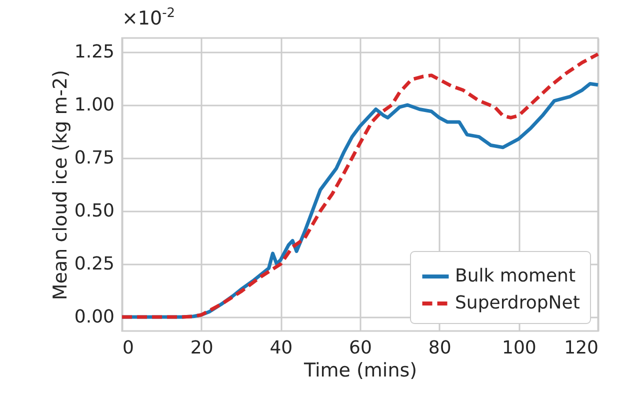  What do you see at coordinates (440, 348) in the screenshot?
I see `x-tick-label: 80` at bounding box center [440, 348].